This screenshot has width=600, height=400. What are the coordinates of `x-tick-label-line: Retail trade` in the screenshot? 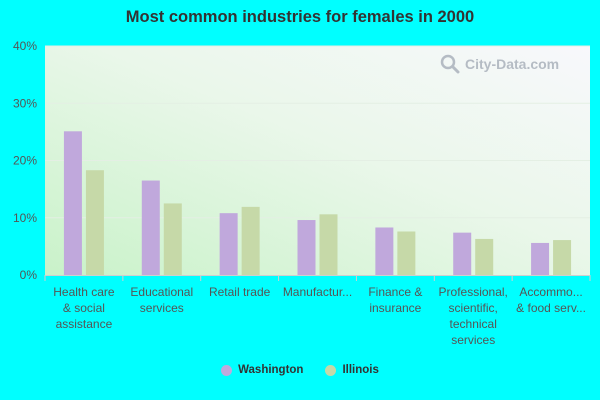 It's located at (240, 292).